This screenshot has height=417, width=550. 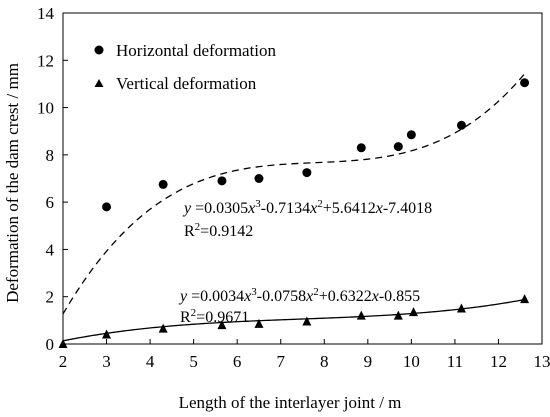 I want to click on legend-marker-vertical, so click(x=99, y=83).